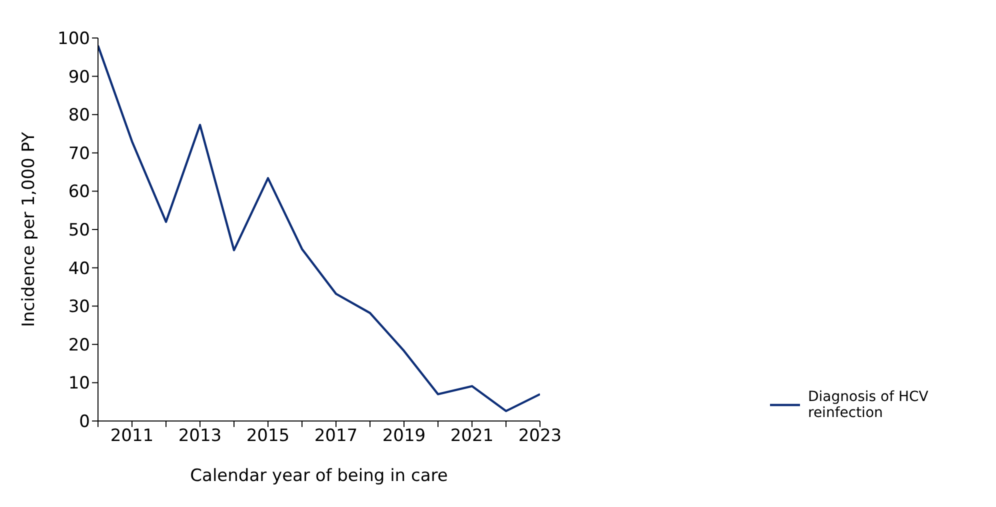 The height and width of the screenshot is (507, 996). I want to click on x-tick-label: 2021, so click(472, 436).